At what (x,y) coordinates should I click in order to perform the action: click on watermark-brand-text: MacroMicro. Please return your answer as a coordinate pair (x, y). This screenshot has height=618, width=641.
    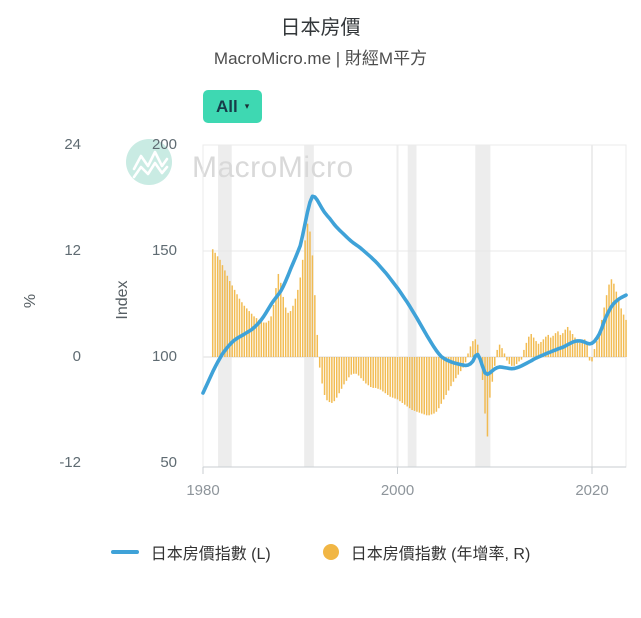
    Looking at the image, I should click on (273, 167).